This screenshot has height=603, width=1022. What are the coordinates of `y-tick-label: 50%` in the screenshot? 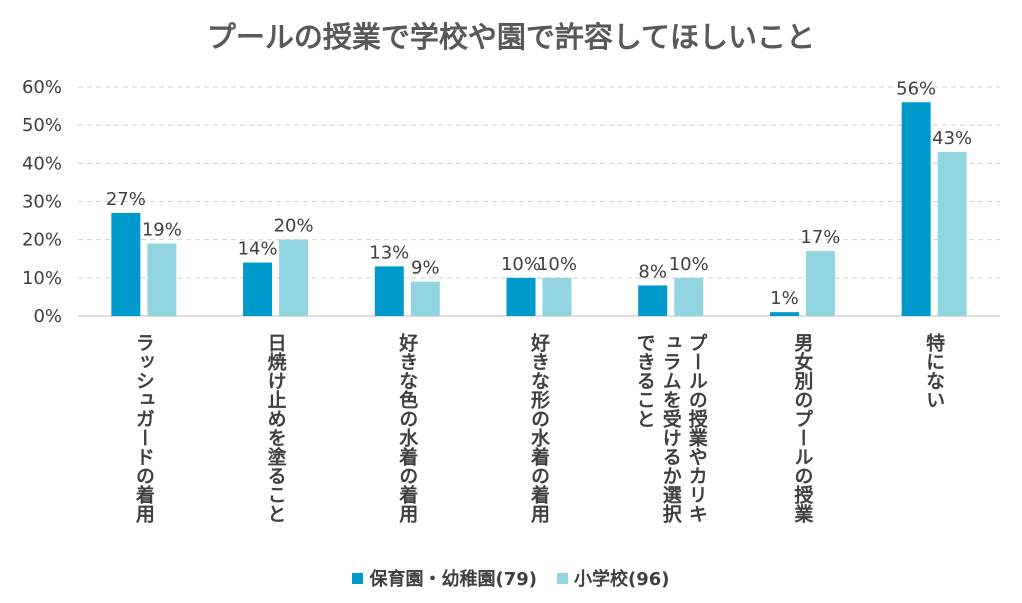 It's located at (42, 125).